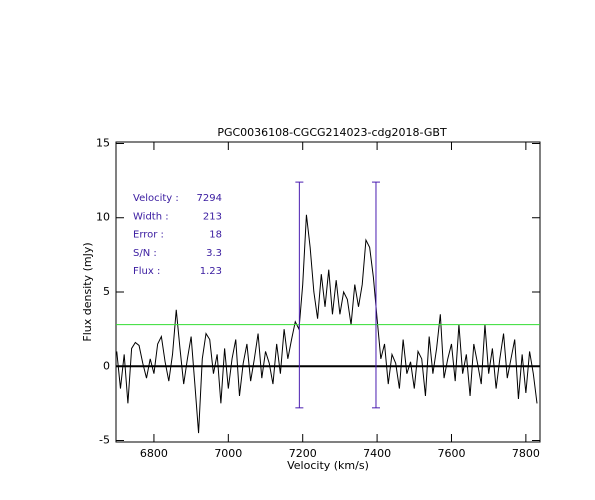 This screenshot has width=595, height=500. What do you see at coordinates (228, 453) in the screenshot?
I see `x-tick-label: 7000` at bounding box center [228, 453].